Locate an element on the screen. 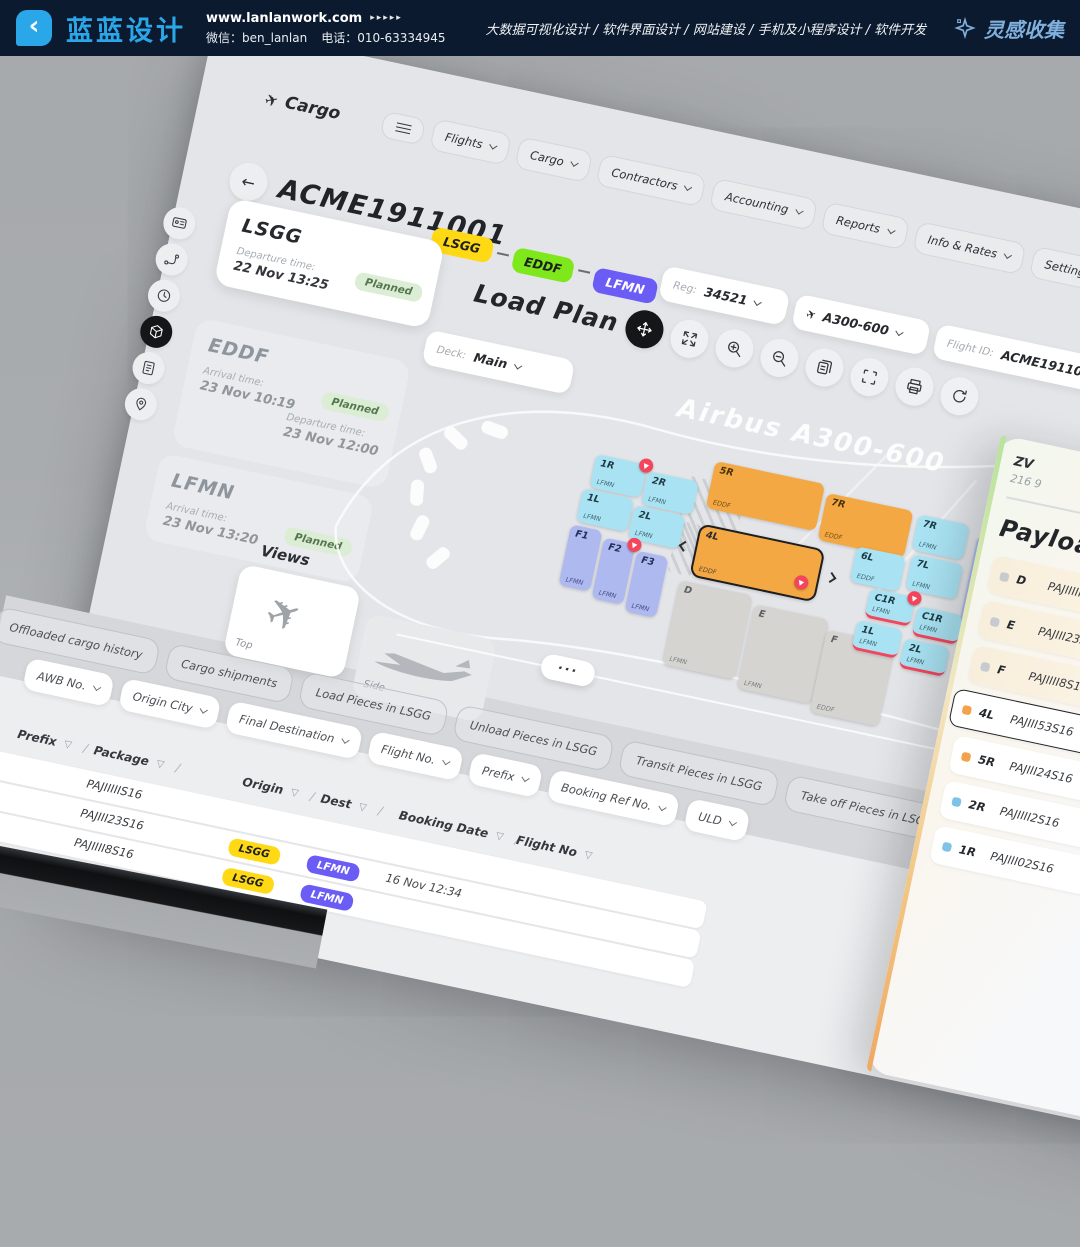  zoom-out-button is located at coordinates (779, 358).